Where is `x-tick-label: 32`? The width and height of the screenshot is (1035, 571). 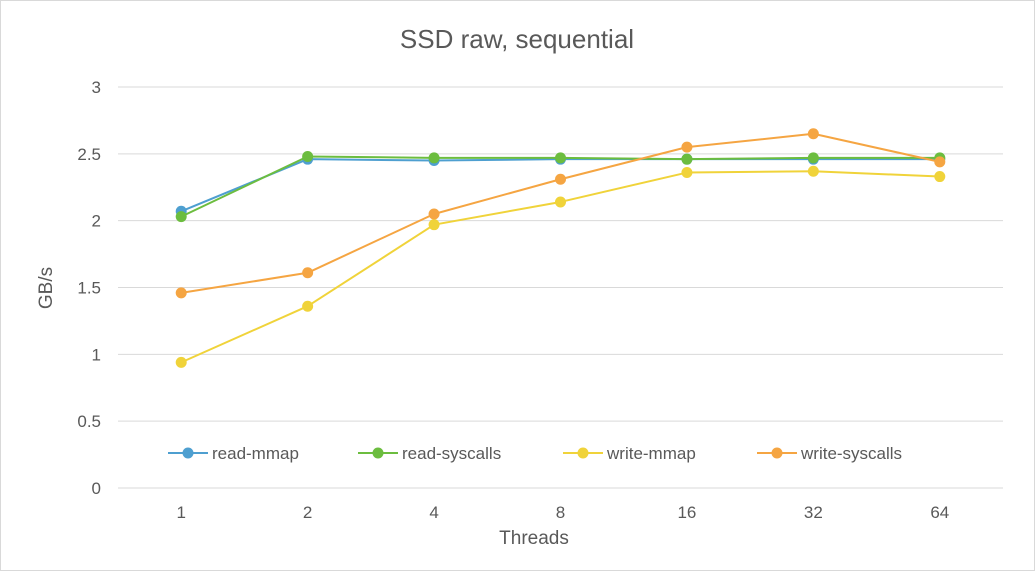
x-tick-label: 32 is located at coordinates (813, 512).